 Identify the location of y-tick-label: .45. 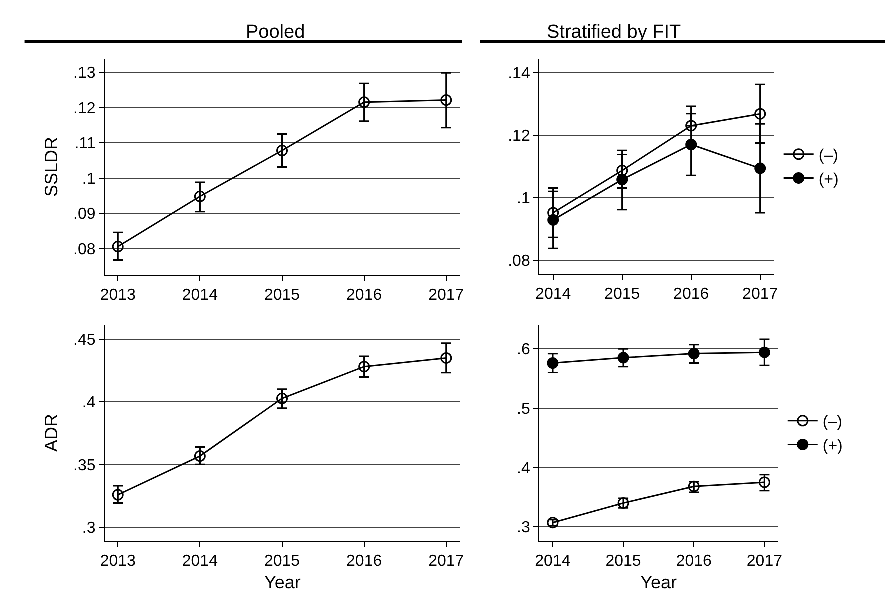
(85, 341).